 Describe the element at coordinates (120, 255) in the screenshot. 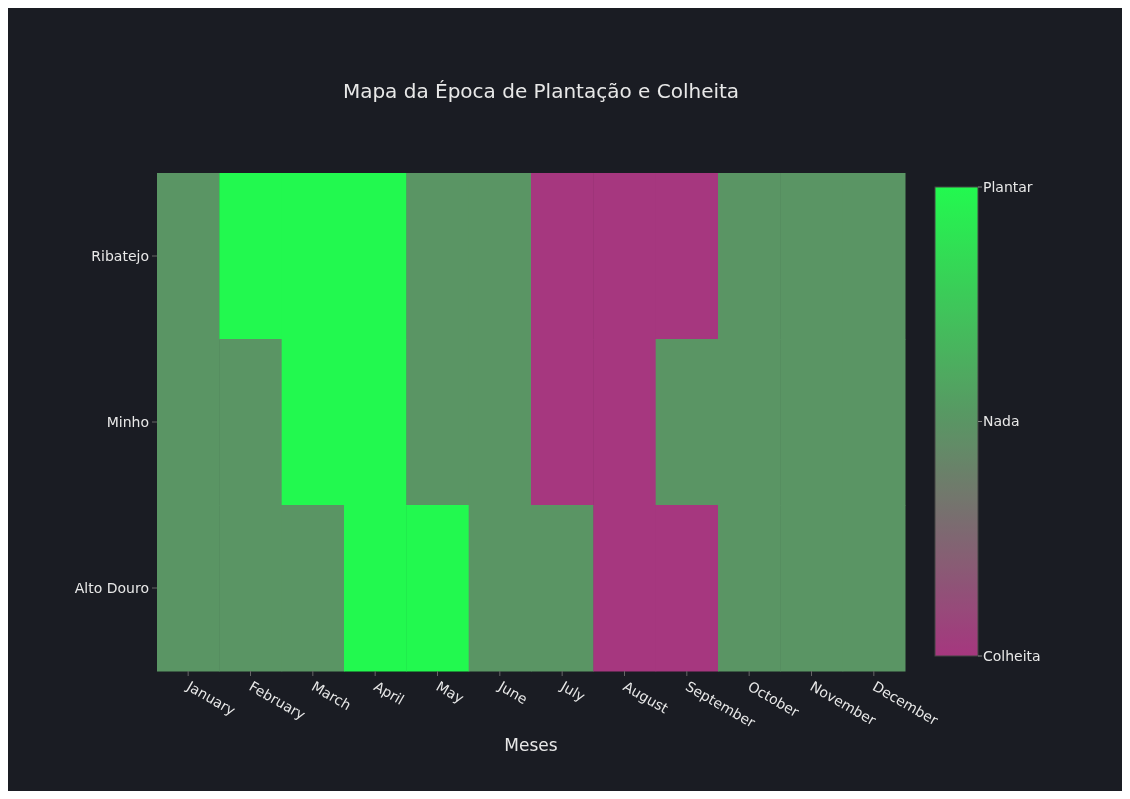

I see `y-tick-label: Ribatejo` at that location.